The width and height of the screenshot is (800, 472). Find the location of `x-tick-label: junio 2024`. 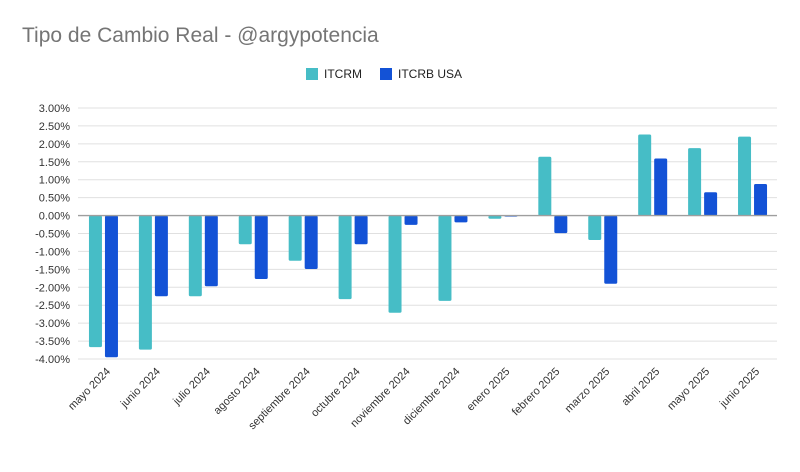

x-tick-label: junio 2024 is located at coordinates (140, 388).